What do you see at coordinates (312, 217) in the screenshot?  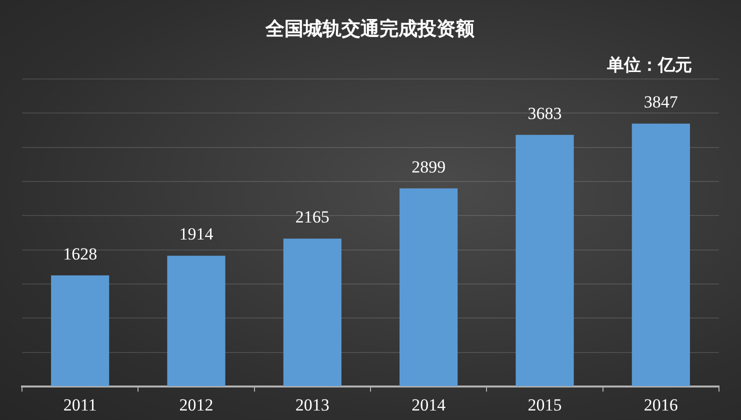 I see `data-label: 2165` at bounding box center [312, 217].